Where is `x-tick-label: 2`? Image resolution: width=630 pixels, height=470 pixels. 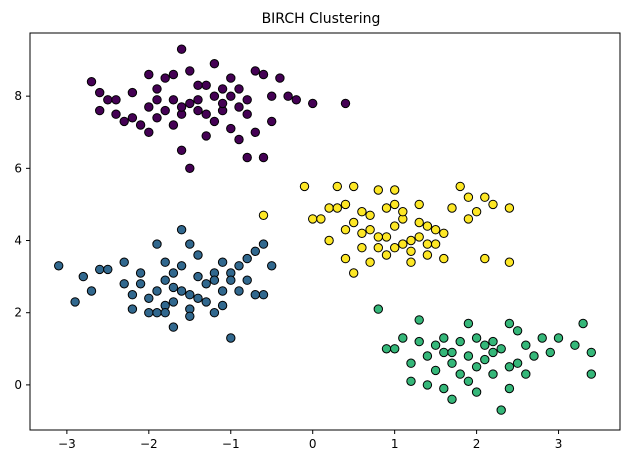
x-tick-label: 2 is located at coordinates (477, 444).